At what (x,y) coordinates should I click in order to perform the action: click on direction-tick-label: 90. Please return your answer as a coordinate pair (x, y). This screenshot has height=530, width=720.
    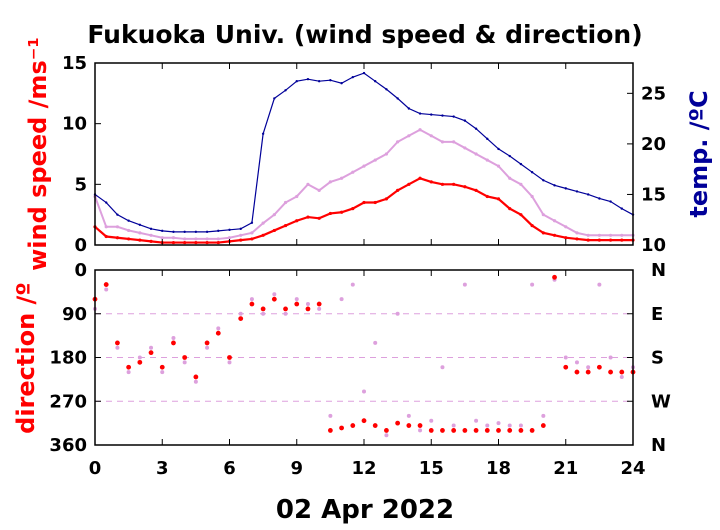
    Looking at the image, I should click on (74, 314).